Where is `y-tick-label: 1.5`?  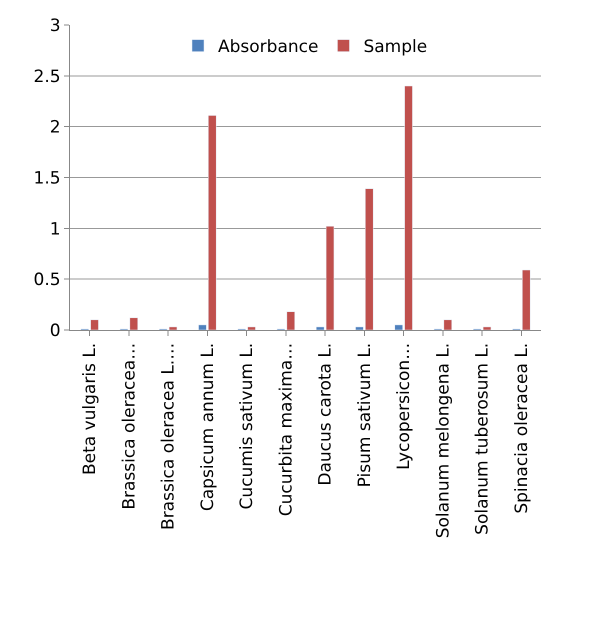
y-tick-label: 1.5 is located at coordinates (47, 178).